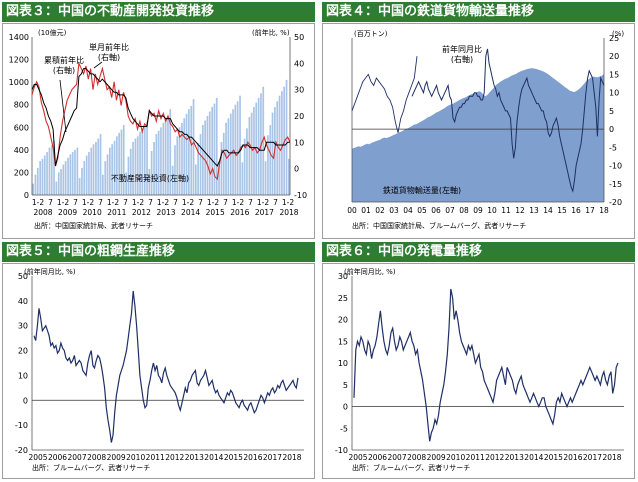  I want to click on x-year-label: 2018, so click(288, 212).